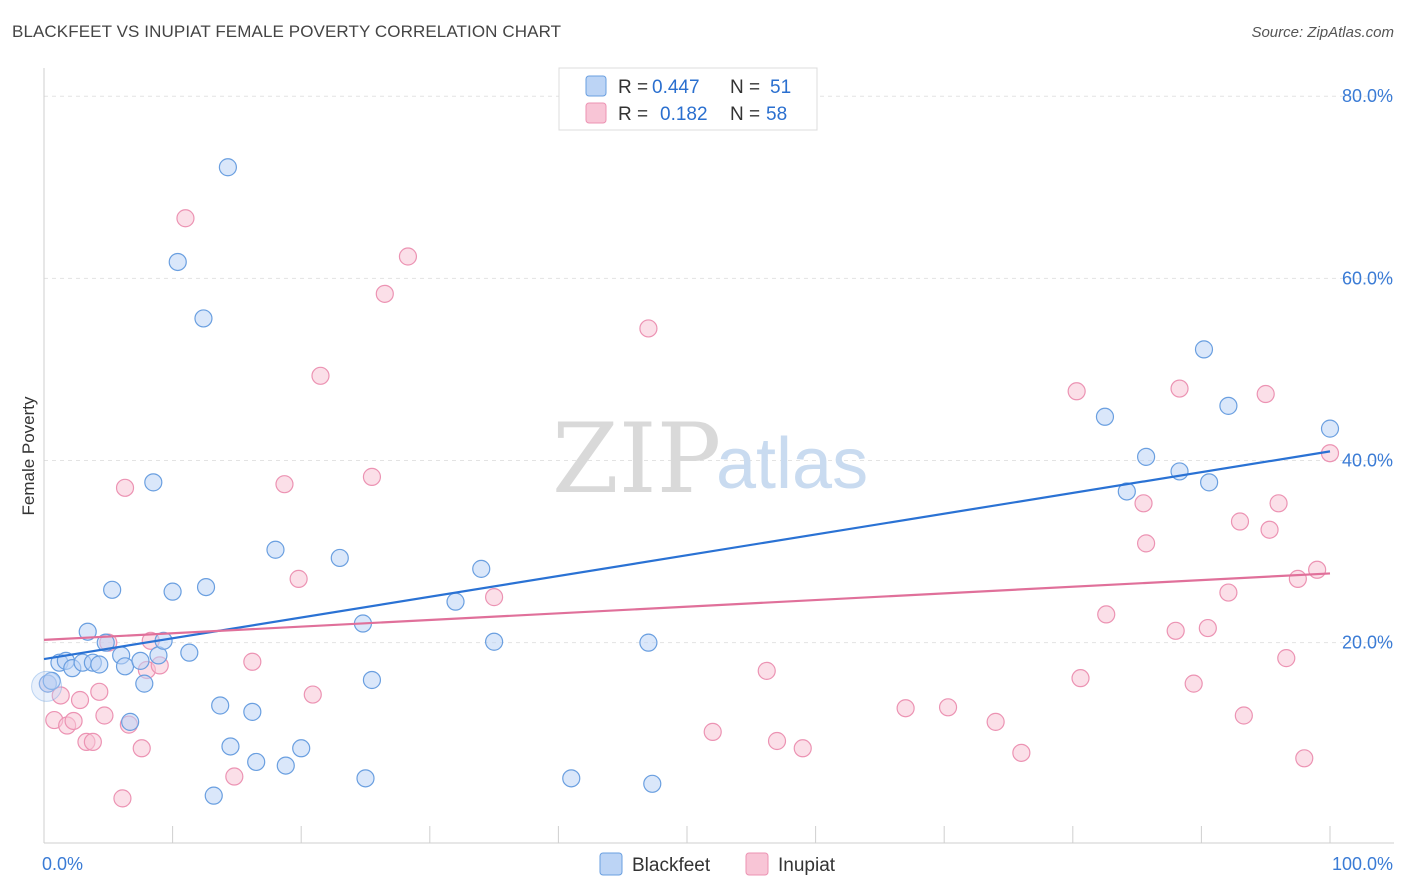 Image resolution: width=1406 pixels, height=892 pixels. What do you see at coordinates (1367, 278) in the screenshot?
I see `y-tick-label: 60.0%` at bounding box center [1367, 278].